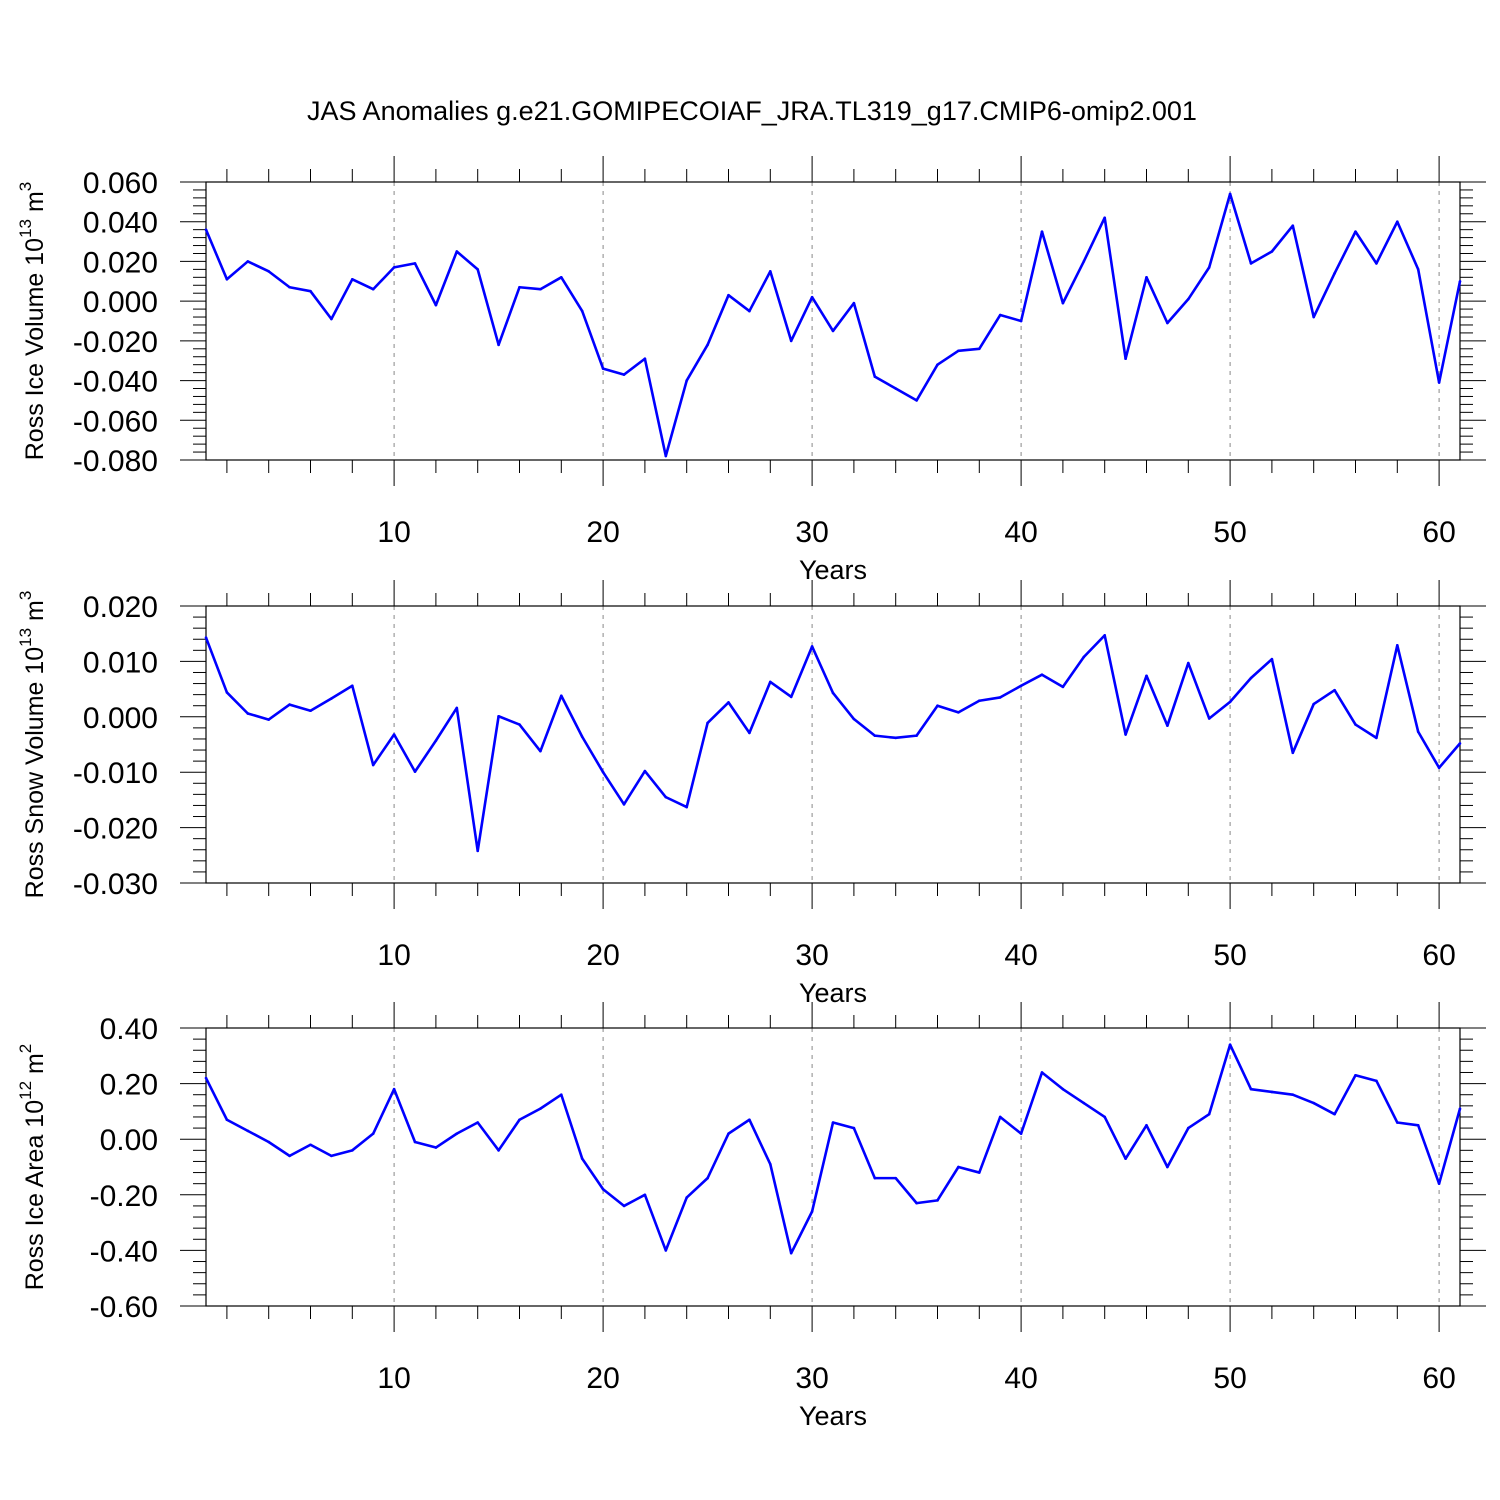 This screenshot has width=1500, height=1500. I want to click on y-tick-label: -0.40, so click(124, 1251).